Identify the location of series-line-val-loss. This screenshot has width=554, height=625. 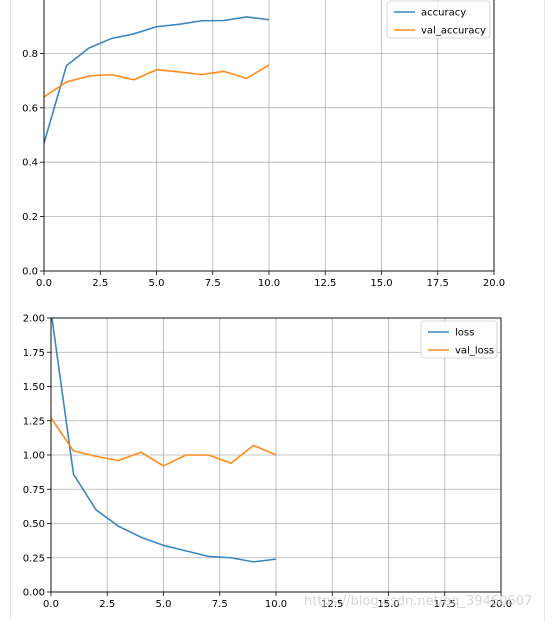
(164, 442).